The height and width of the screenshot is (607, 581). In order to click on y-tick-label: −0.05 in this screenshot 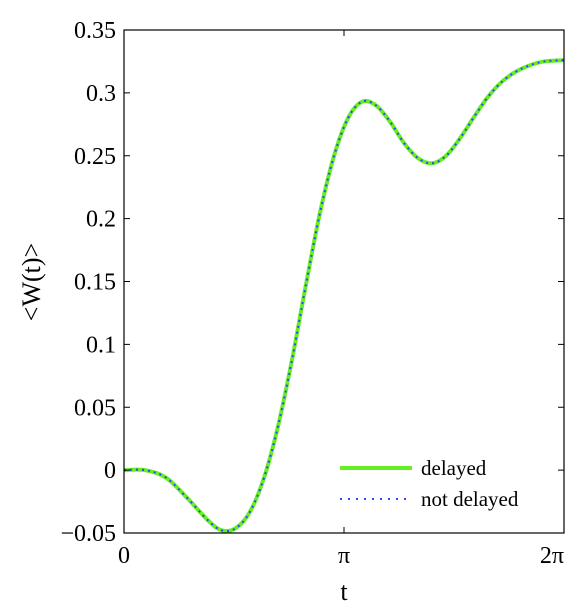, I will do `click(88, 534)`.